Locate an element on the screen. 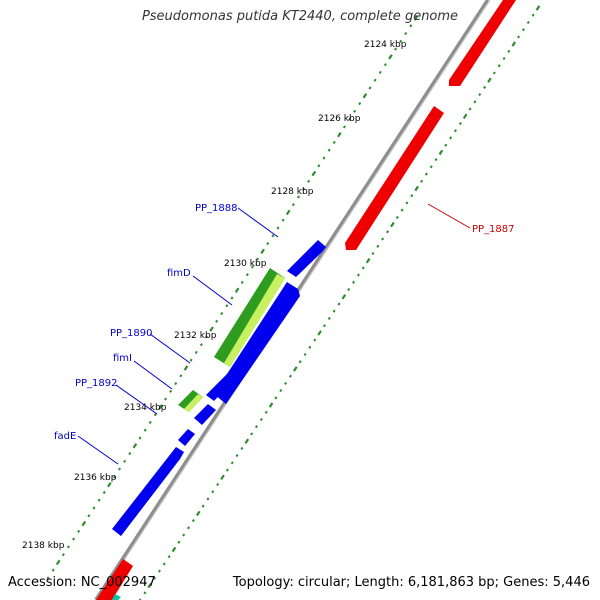 The width and height of the screenshot is (600, 600). gene-label-pp-1892: PP_1892 is located at coordinates (96, 383).